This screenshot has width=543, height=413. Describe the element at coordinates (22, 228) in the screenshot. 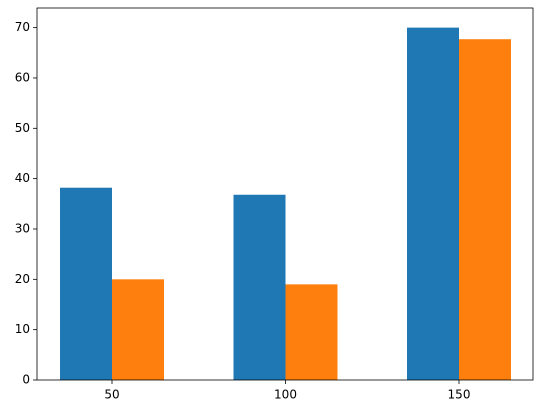

I see `y-tick-label: 30` at that location.